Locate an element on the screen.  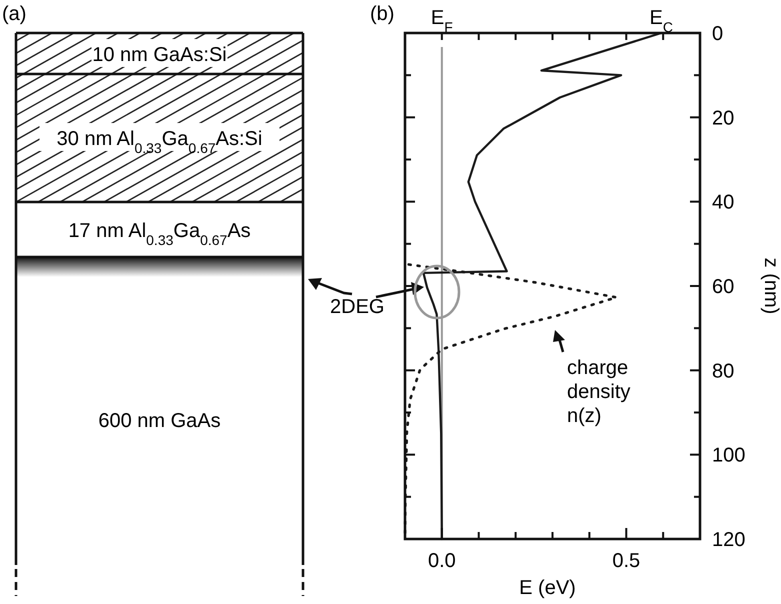
x-tick-label: 0.5 is located at coordinates (626, 561).